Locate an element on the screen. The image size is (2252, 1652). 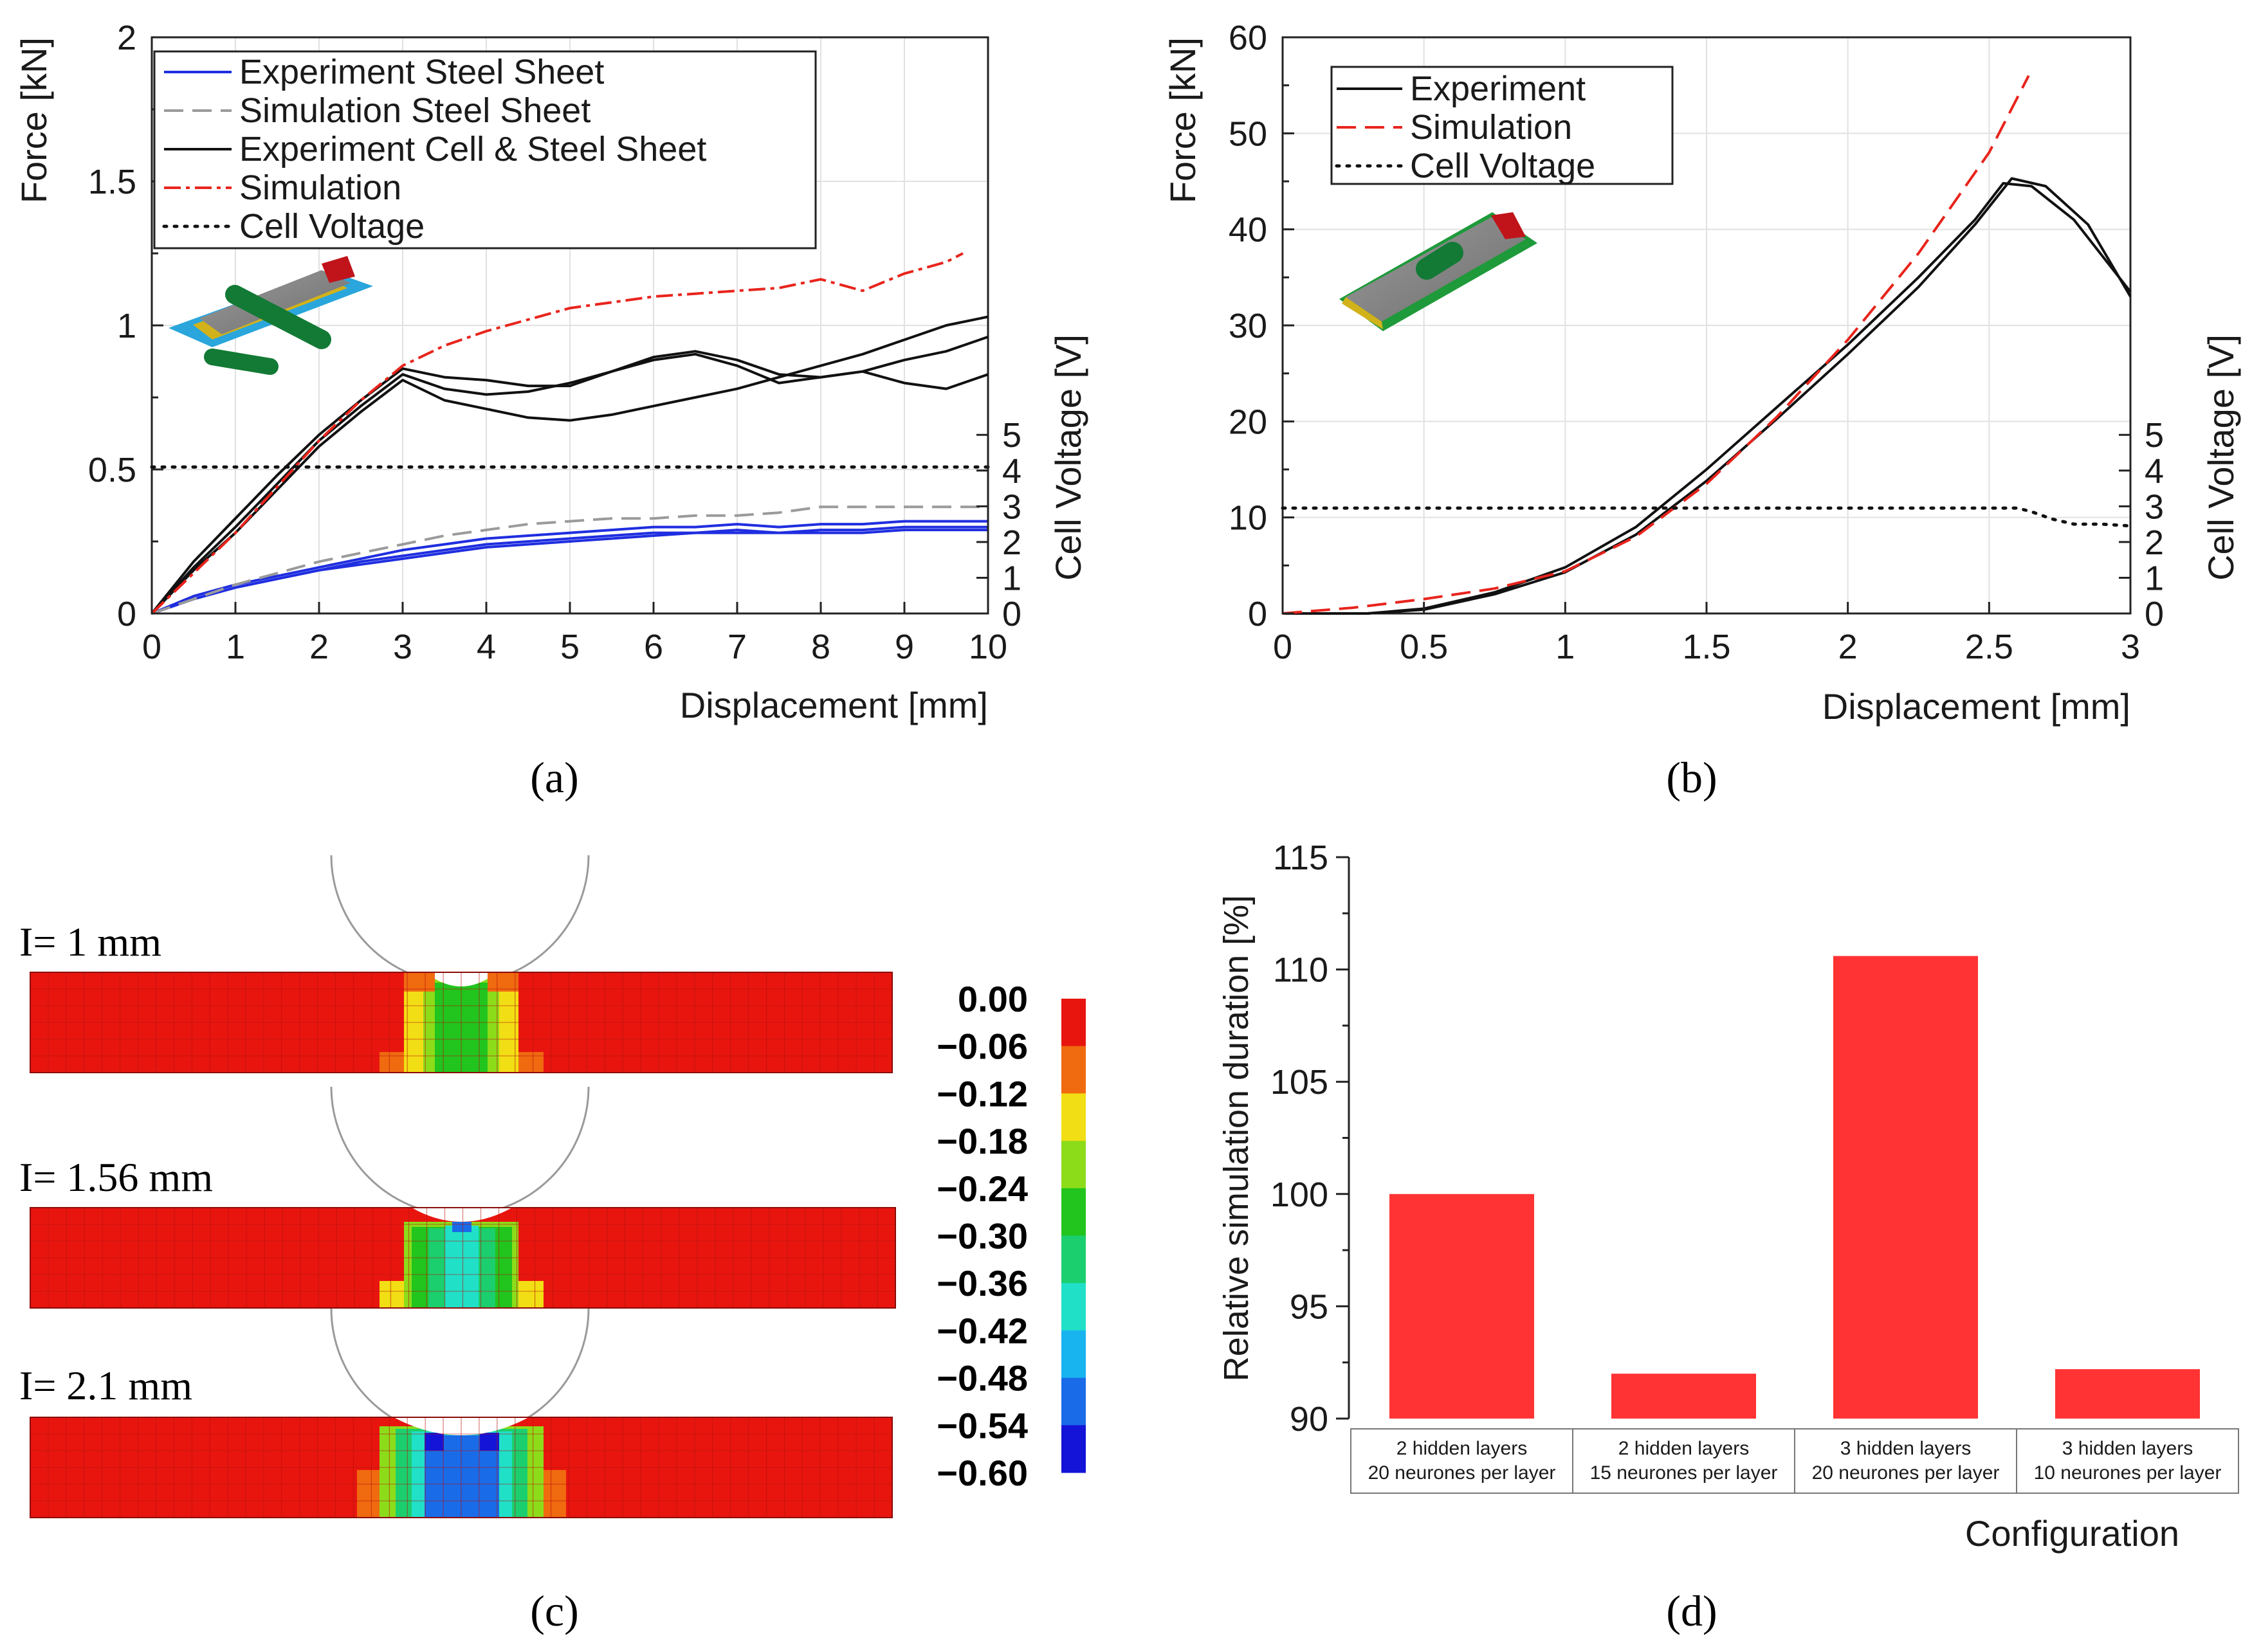
panel-b-x-tick-label: 1.5 is located at coordinates (1706, 647).